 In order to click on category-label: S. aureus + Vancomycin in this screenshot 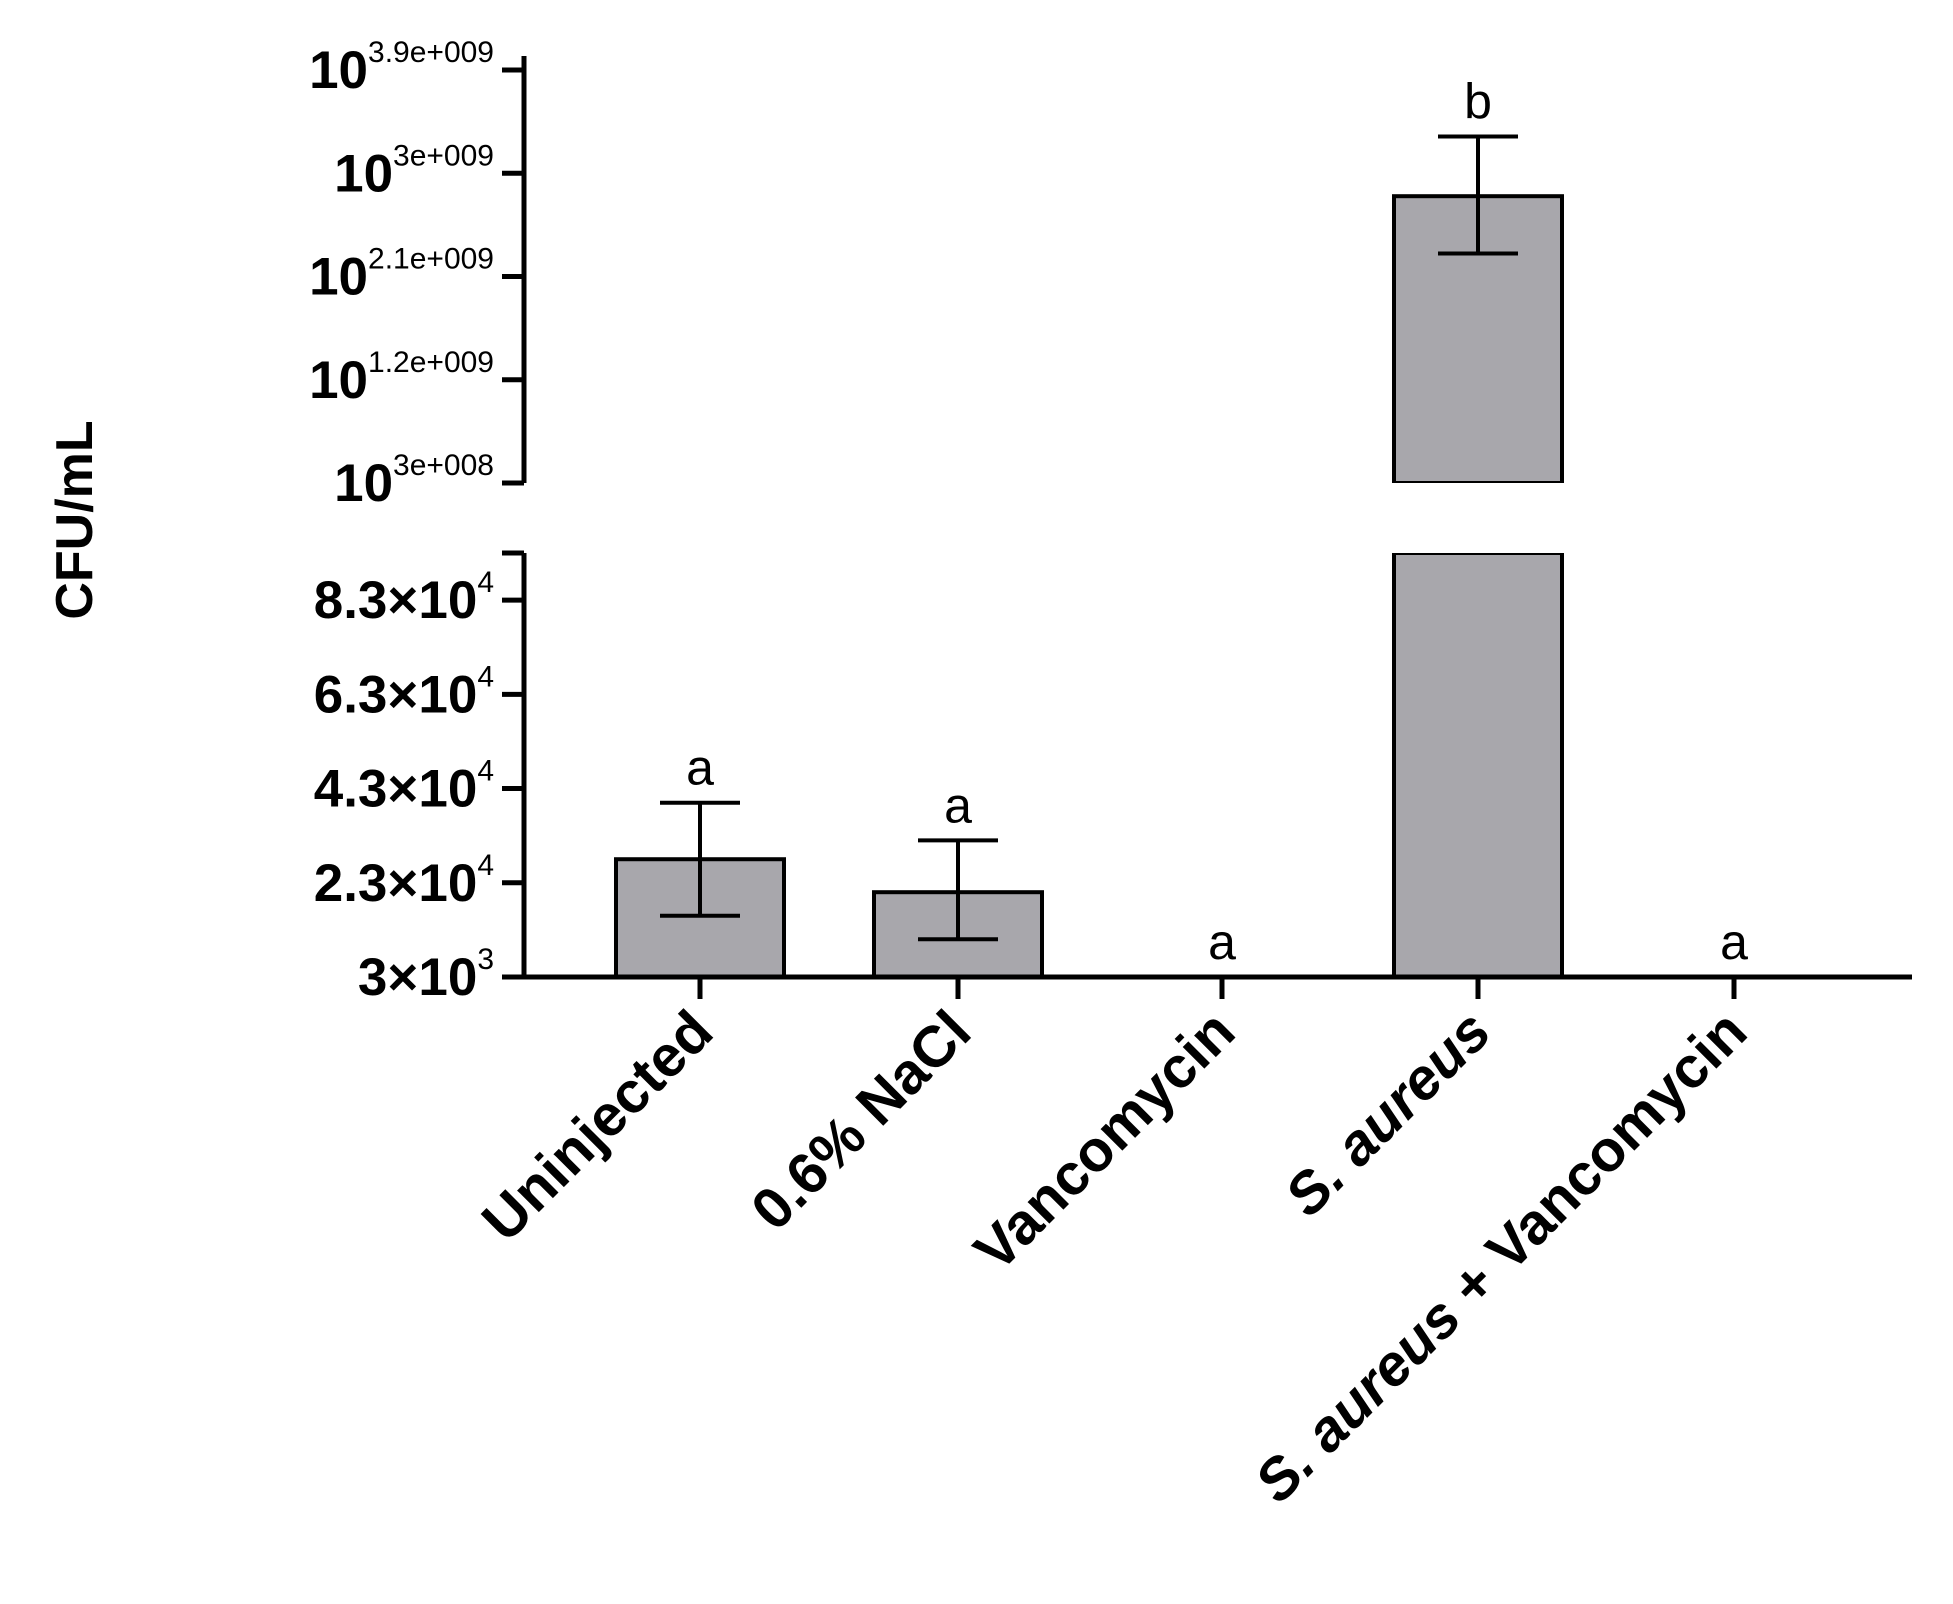, I will do `click(1500, 1256)`.